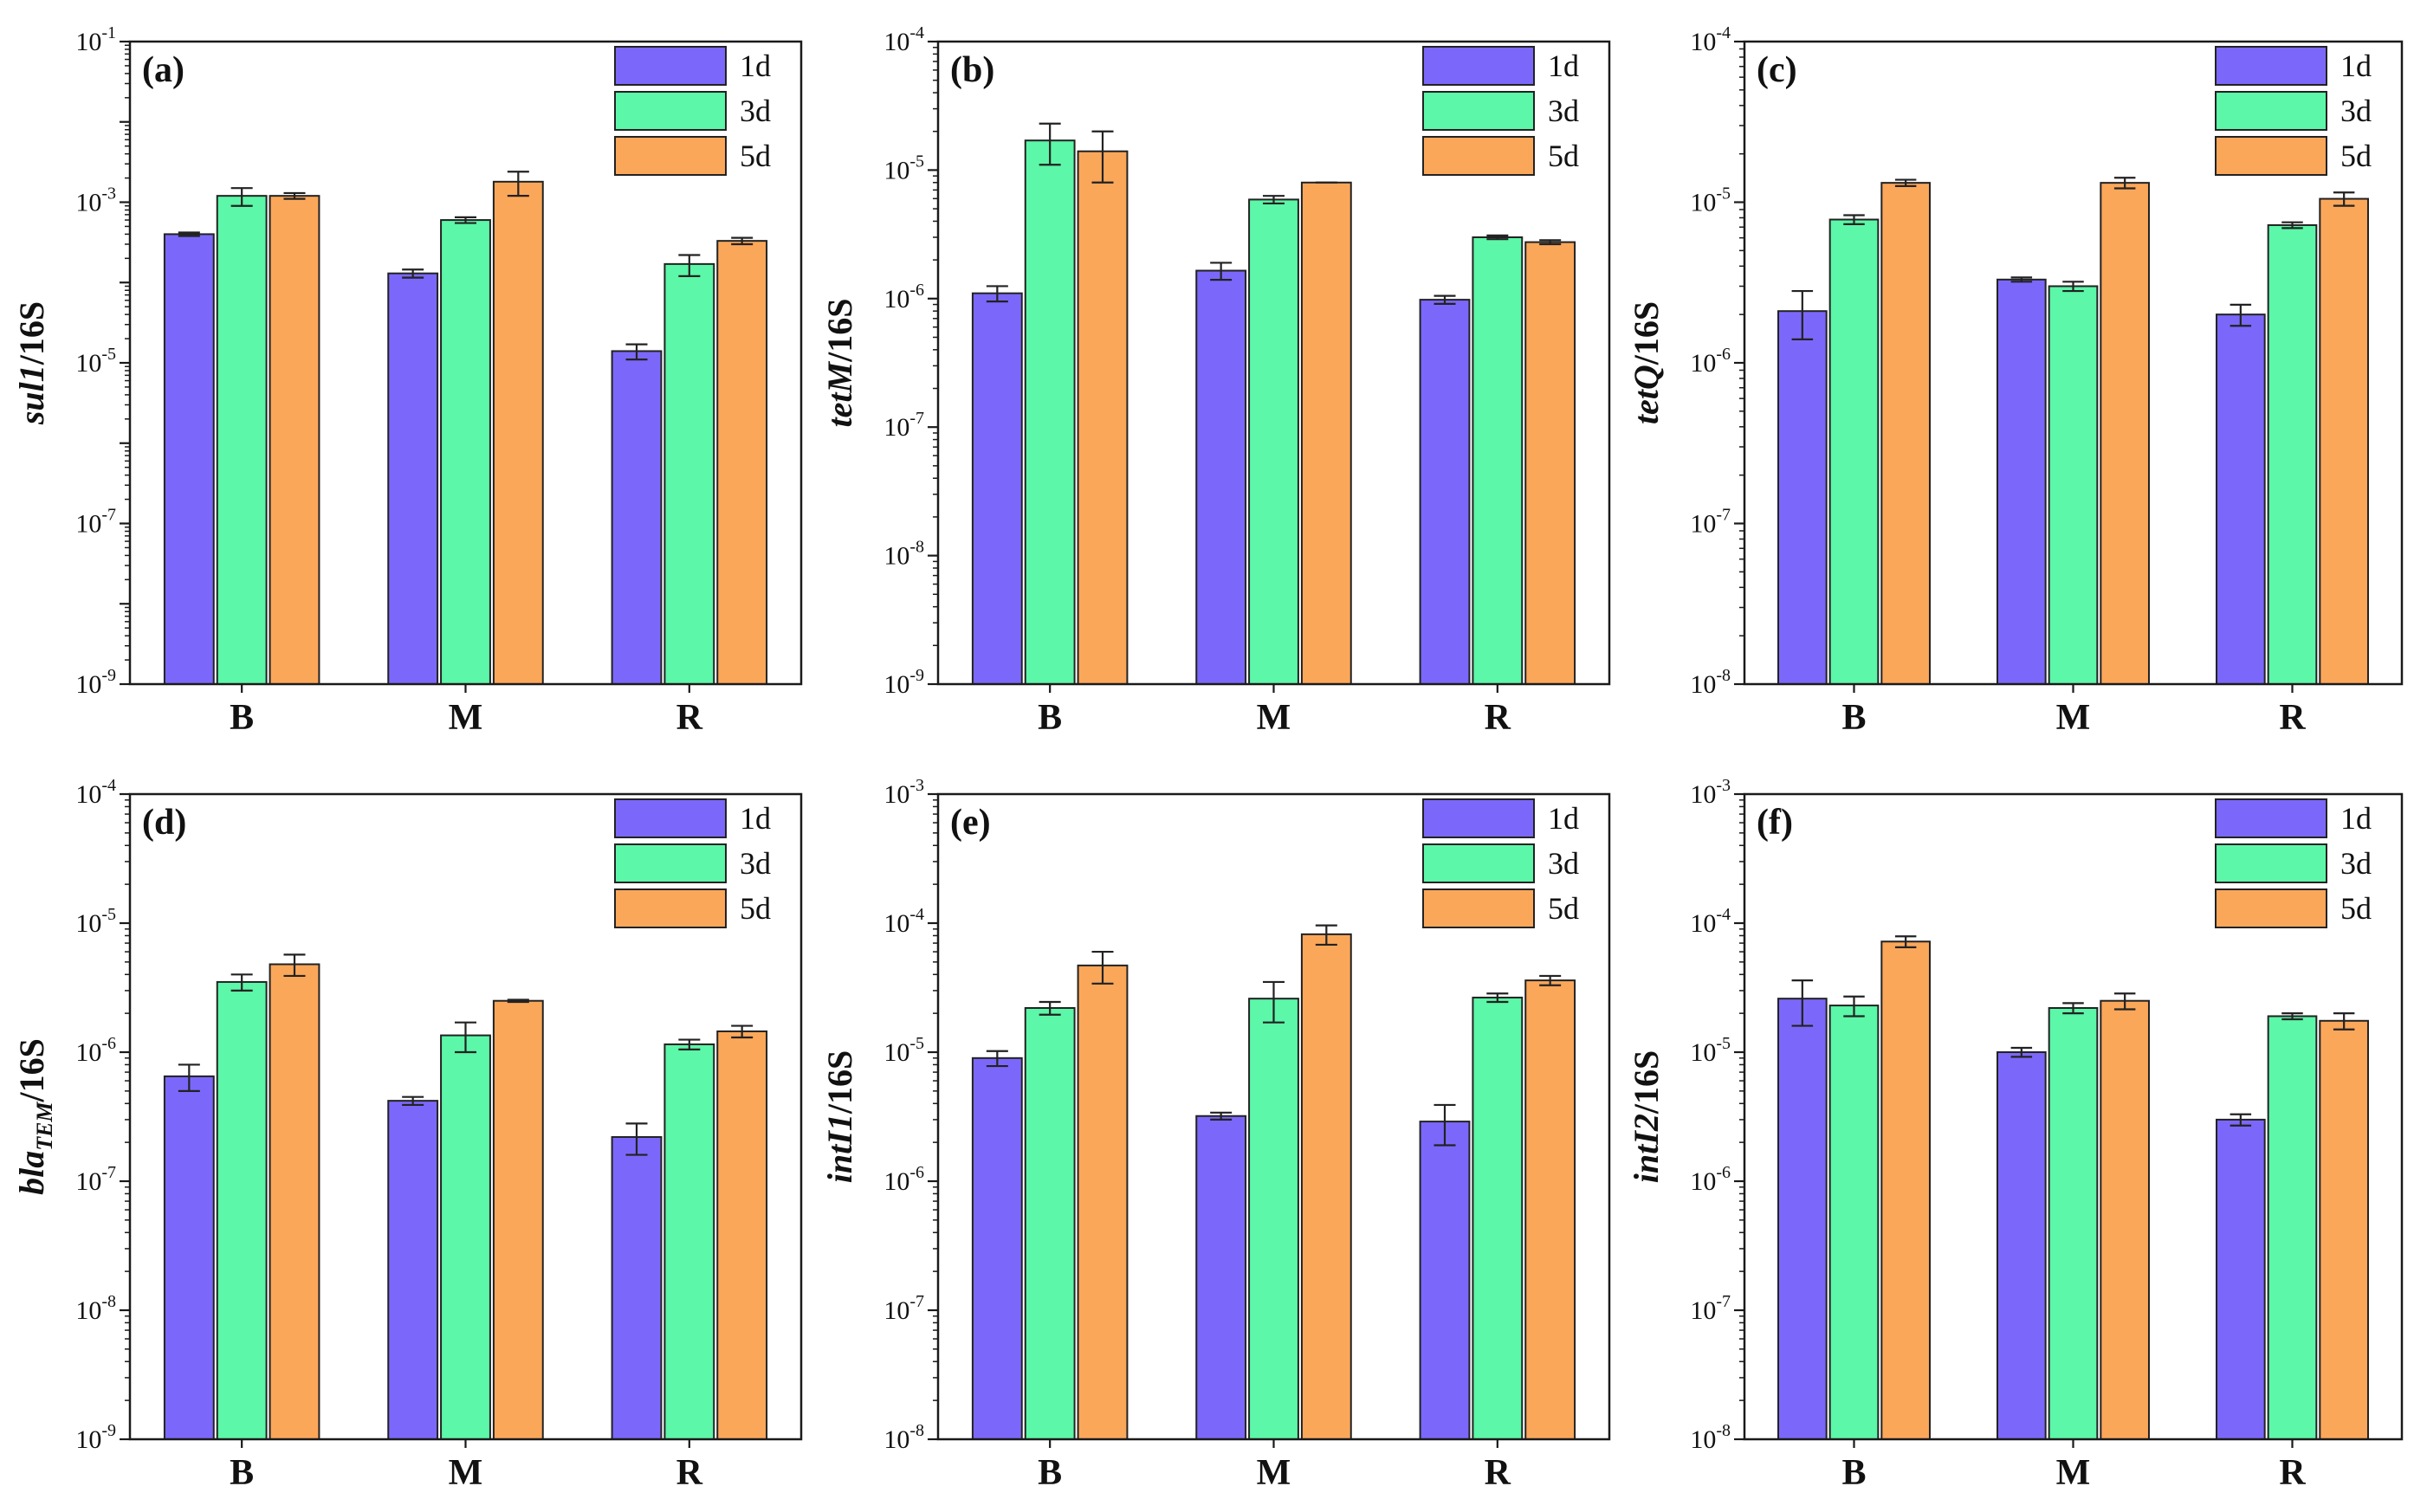  I want to click on y-tick-label: 10⁻⁹, so click(95, 682).